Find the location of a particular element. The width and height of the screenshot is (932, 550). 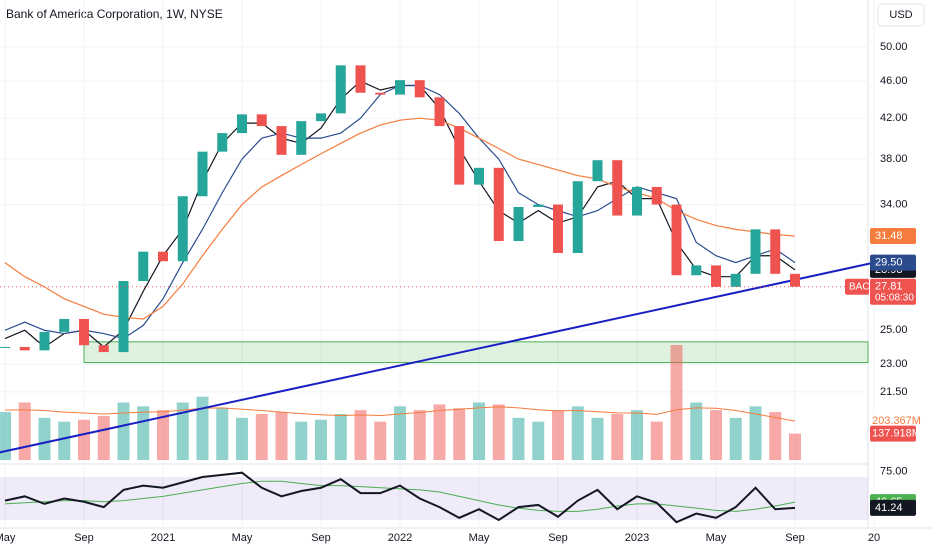

y-tick-label: 46.00 is located at coordinates (894, 81).